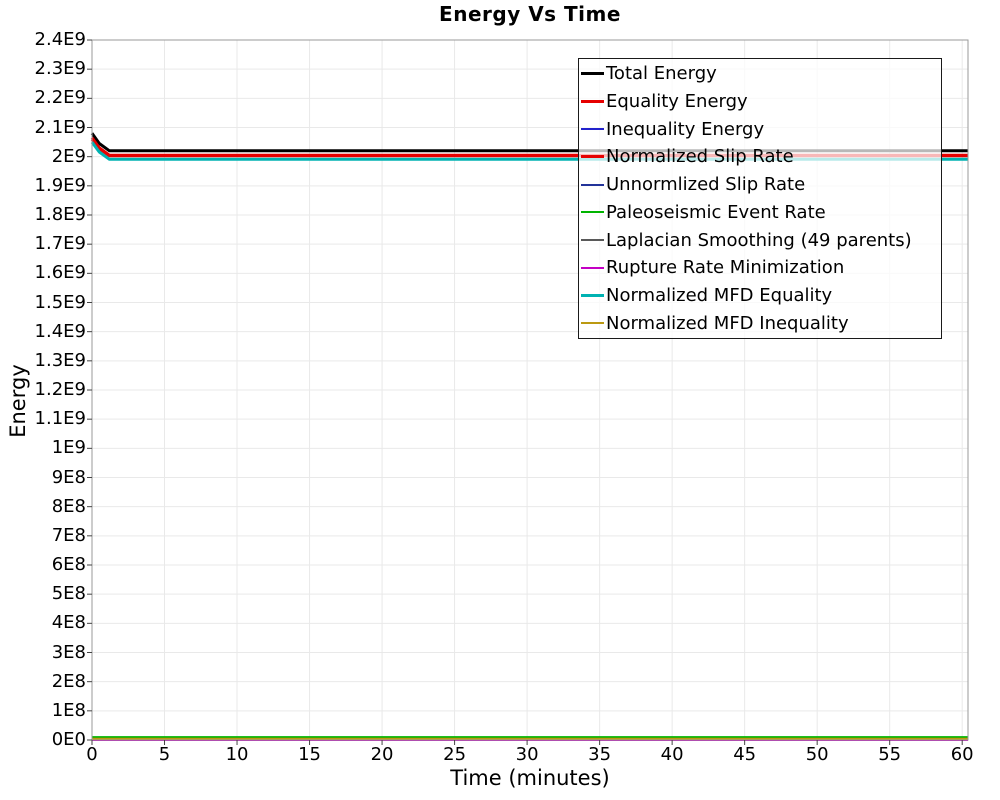 Image resolution: width=1000 pixels, height=800 pixels. What do you see at coordinates (60, 331) in the screenshot?
I see `y-tick-label: 1.4E9` at bounding box center [60, 331].